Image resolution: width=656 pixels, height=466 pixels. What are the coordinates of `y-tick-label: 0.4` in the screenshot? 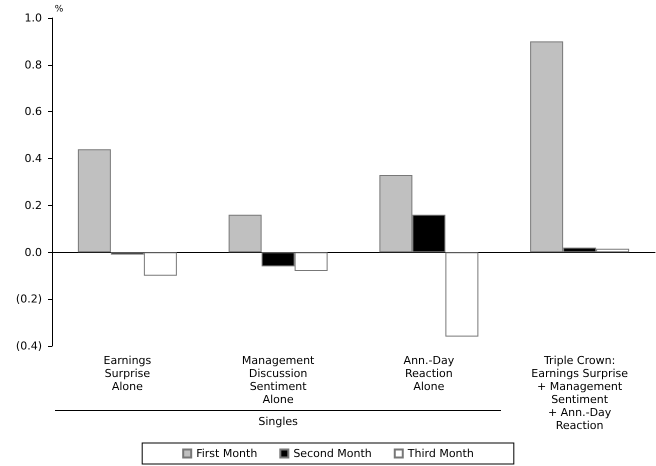 It's located at (33, 159).